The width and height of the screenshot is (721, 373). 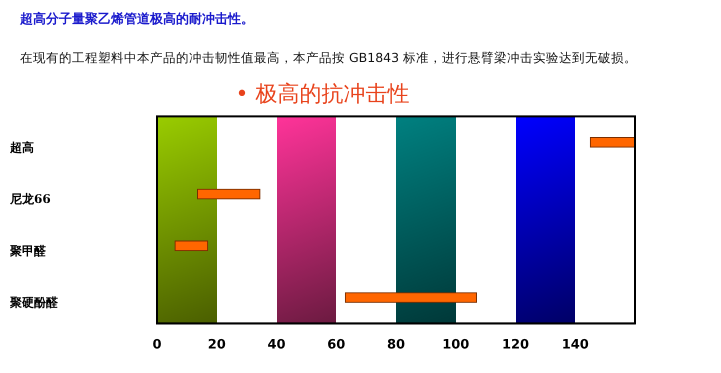 What do you see at coordinates (21, 147) in the screenshot?
I see `y-tick-label: 超高` at bounding box center [21, 147].